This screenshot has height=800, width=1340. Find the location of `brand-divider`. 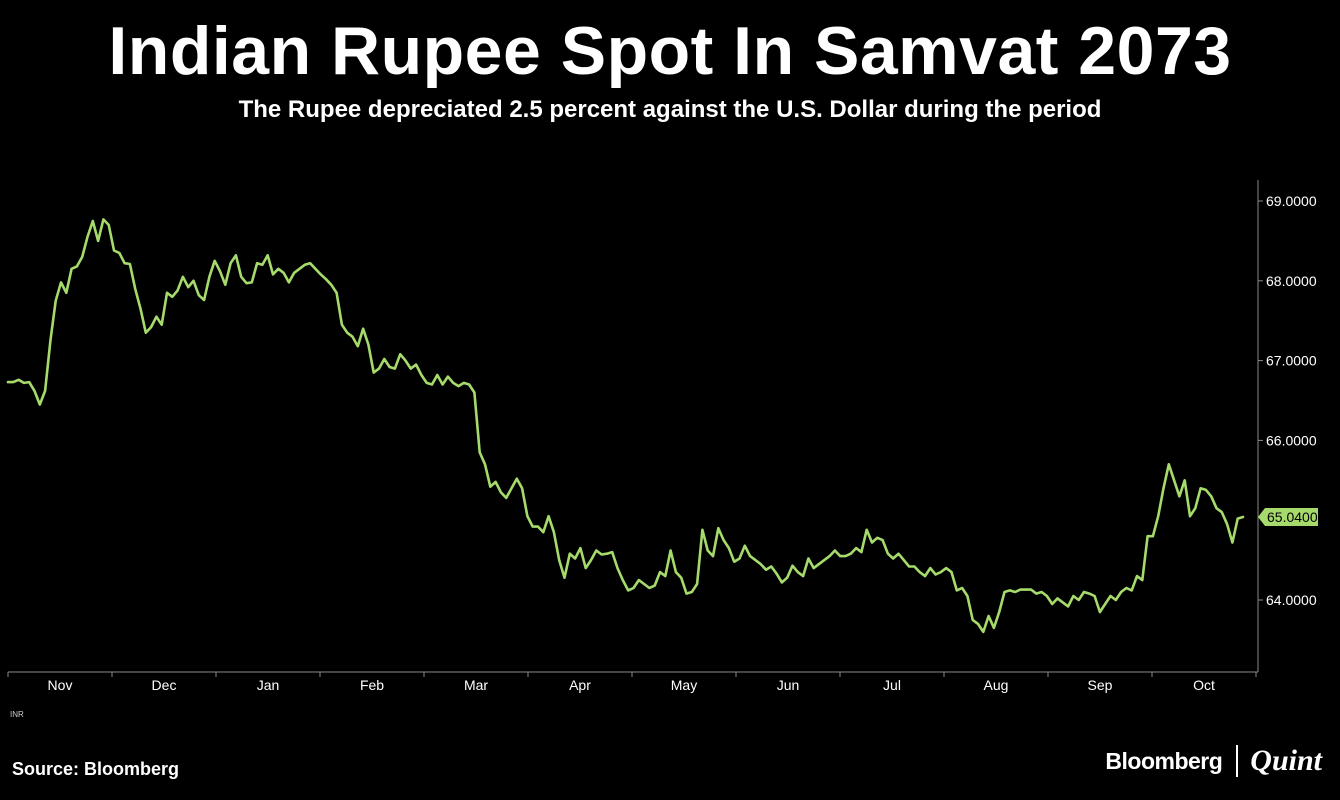

brand-divider is located at coordinates (1237, 761).